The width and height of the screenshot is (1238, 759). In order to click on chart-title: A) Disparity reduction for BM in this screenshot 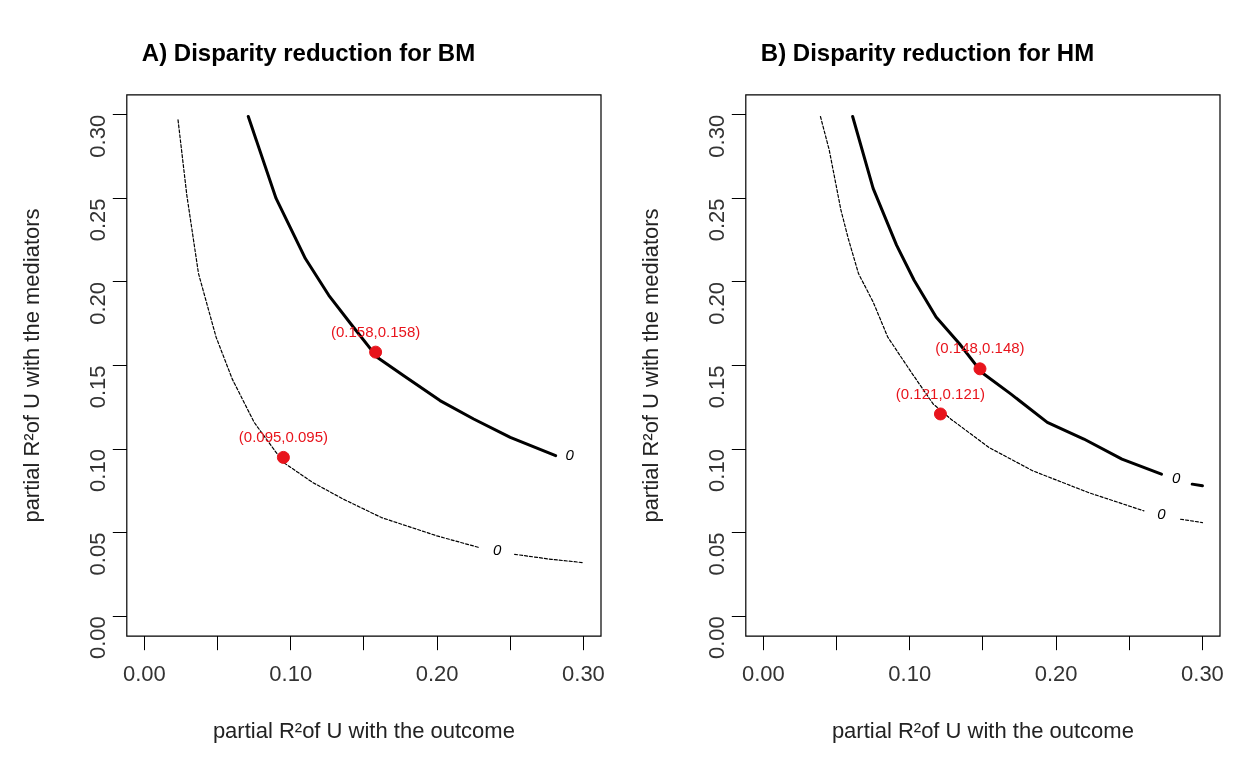, I will do `click(308, 53)`.